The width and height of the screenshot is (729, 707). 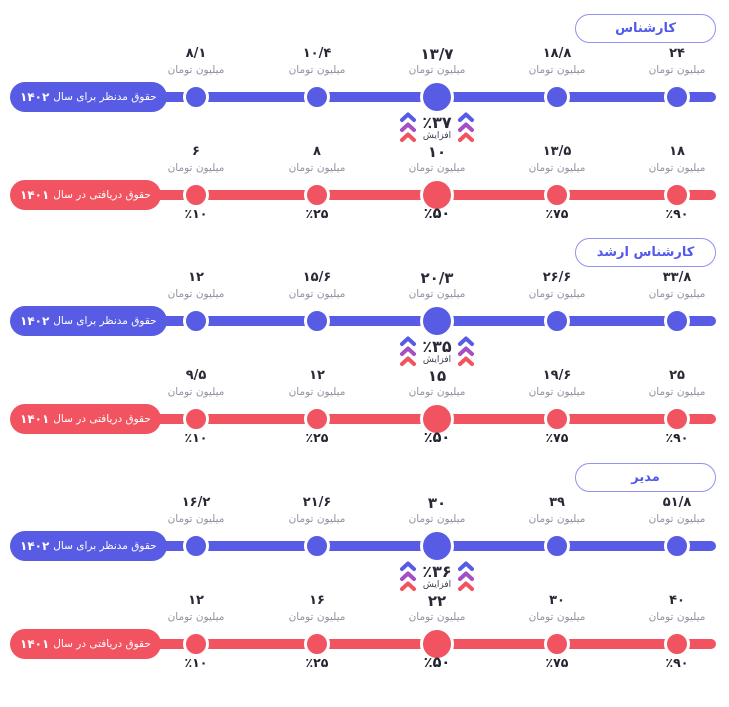 I want to click on received-salary-point-label: ۳۰ میلیون تومان, so click(x=557, y=608).